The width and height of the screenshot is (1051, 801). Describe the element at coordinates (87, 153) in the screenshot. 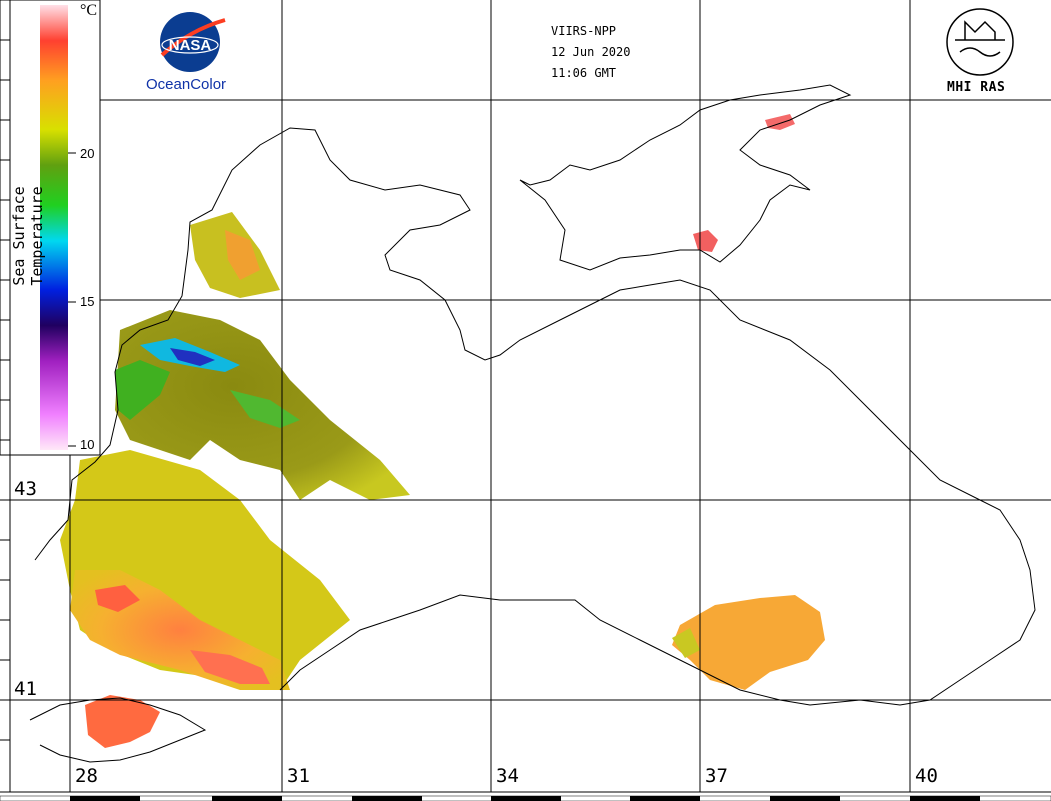

I see `colorbar-tick-20: 20` at that location.